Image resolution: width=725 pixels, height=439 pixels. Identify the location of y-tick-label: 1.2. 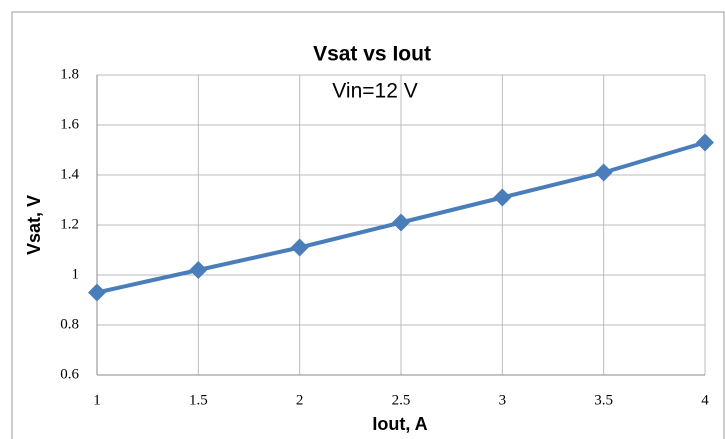
(69, 224).